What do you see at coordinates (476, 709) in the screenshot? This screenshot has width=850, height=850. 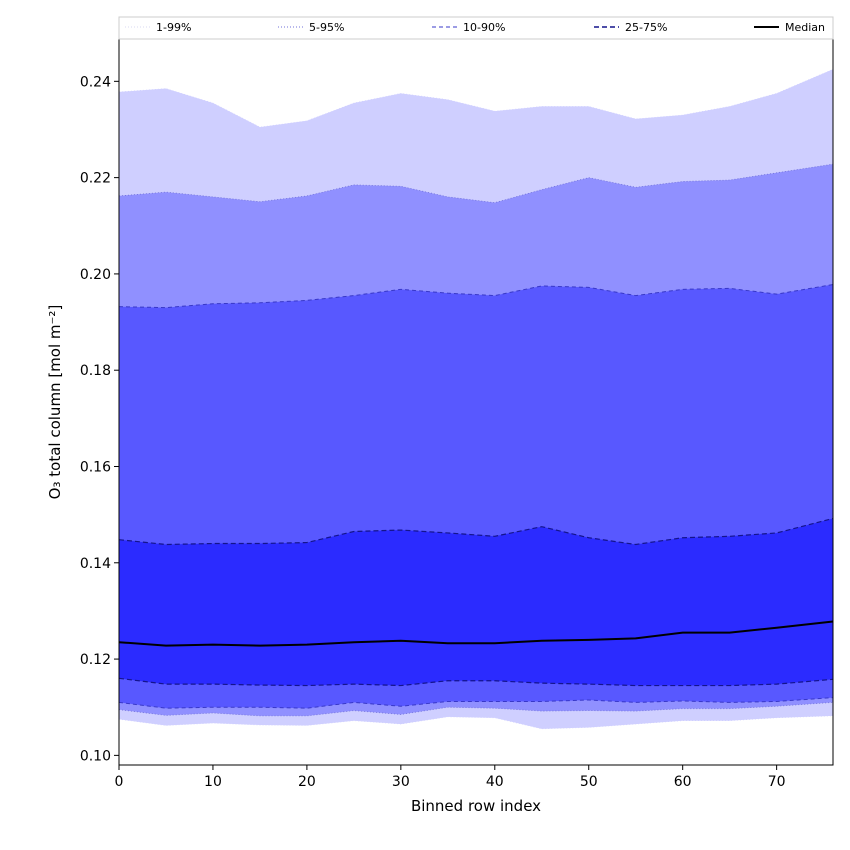 I see `band-edge-5-95%-lower` at bounding box center [476, 709].